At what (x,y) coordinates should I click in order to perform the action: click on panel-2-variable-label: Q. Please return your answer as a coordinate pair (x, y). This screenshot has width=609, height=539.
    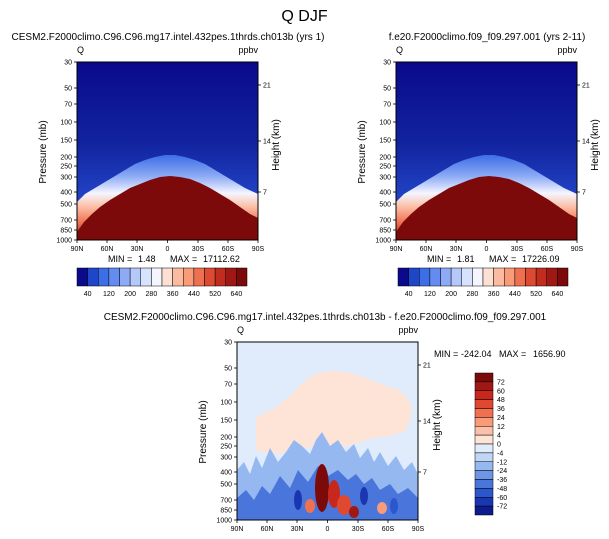
    Looking at the image, I should click on (399, 50).